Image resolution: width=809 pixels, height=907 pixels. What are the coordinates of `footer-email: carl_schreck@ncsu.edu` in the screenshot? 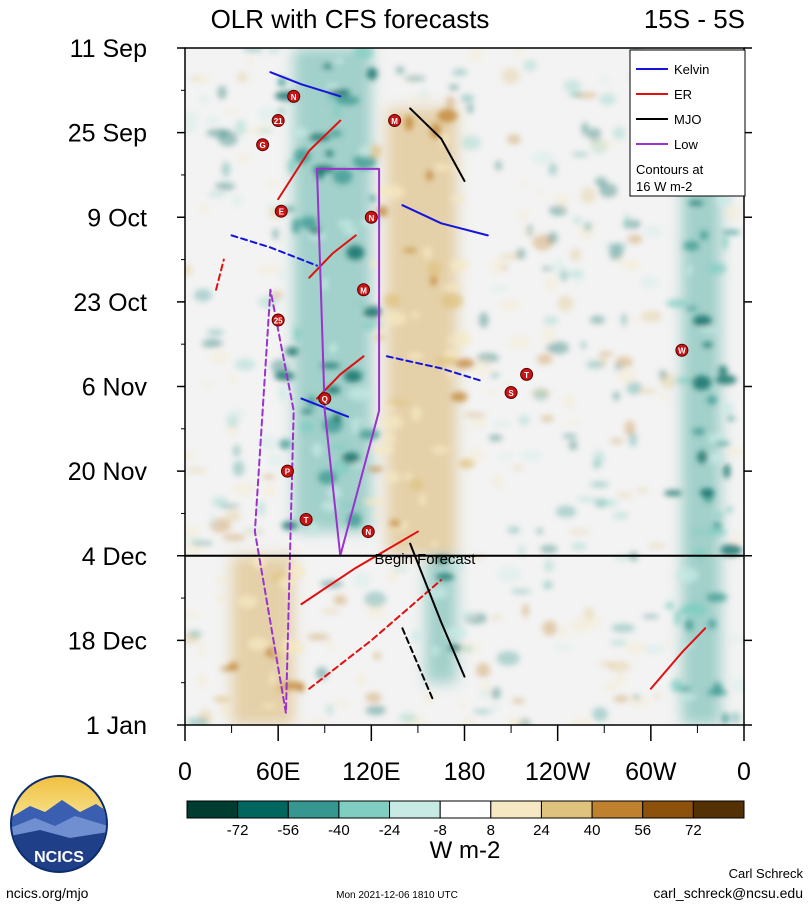 It's located at (728, 893).